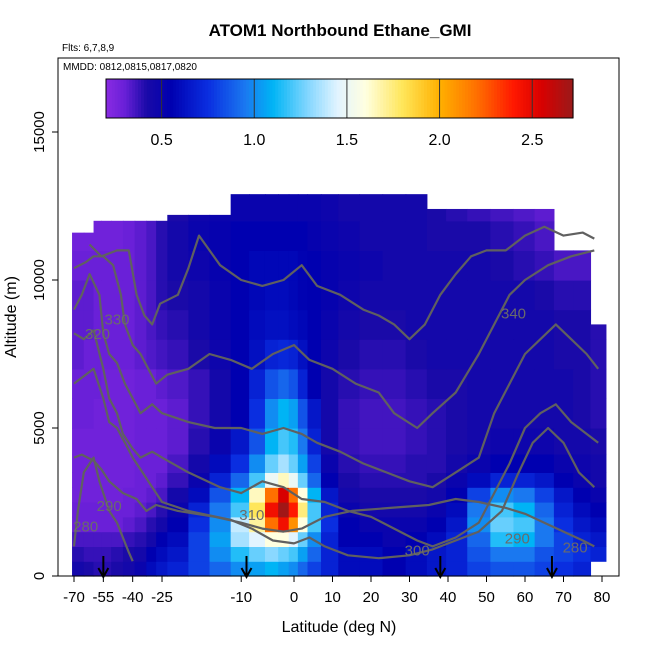  I want to click on contour-label: 300, so click(417, 550).